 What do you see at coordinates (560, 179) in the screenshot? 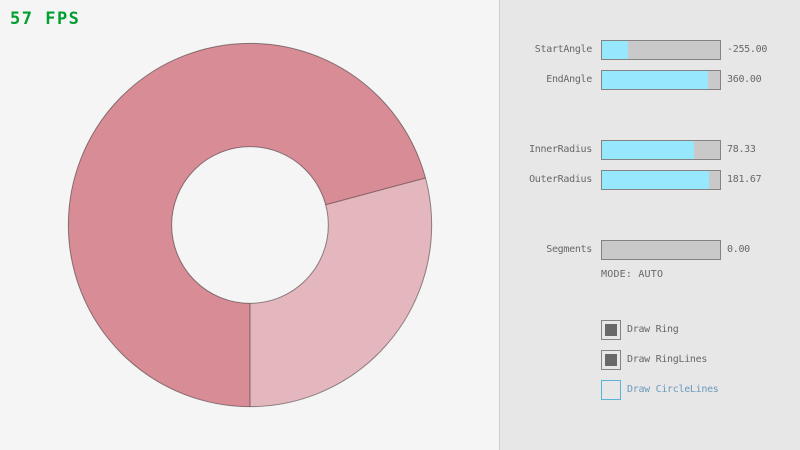
I see `slider-label: OuterRadius` at bounding box center [560, 179].